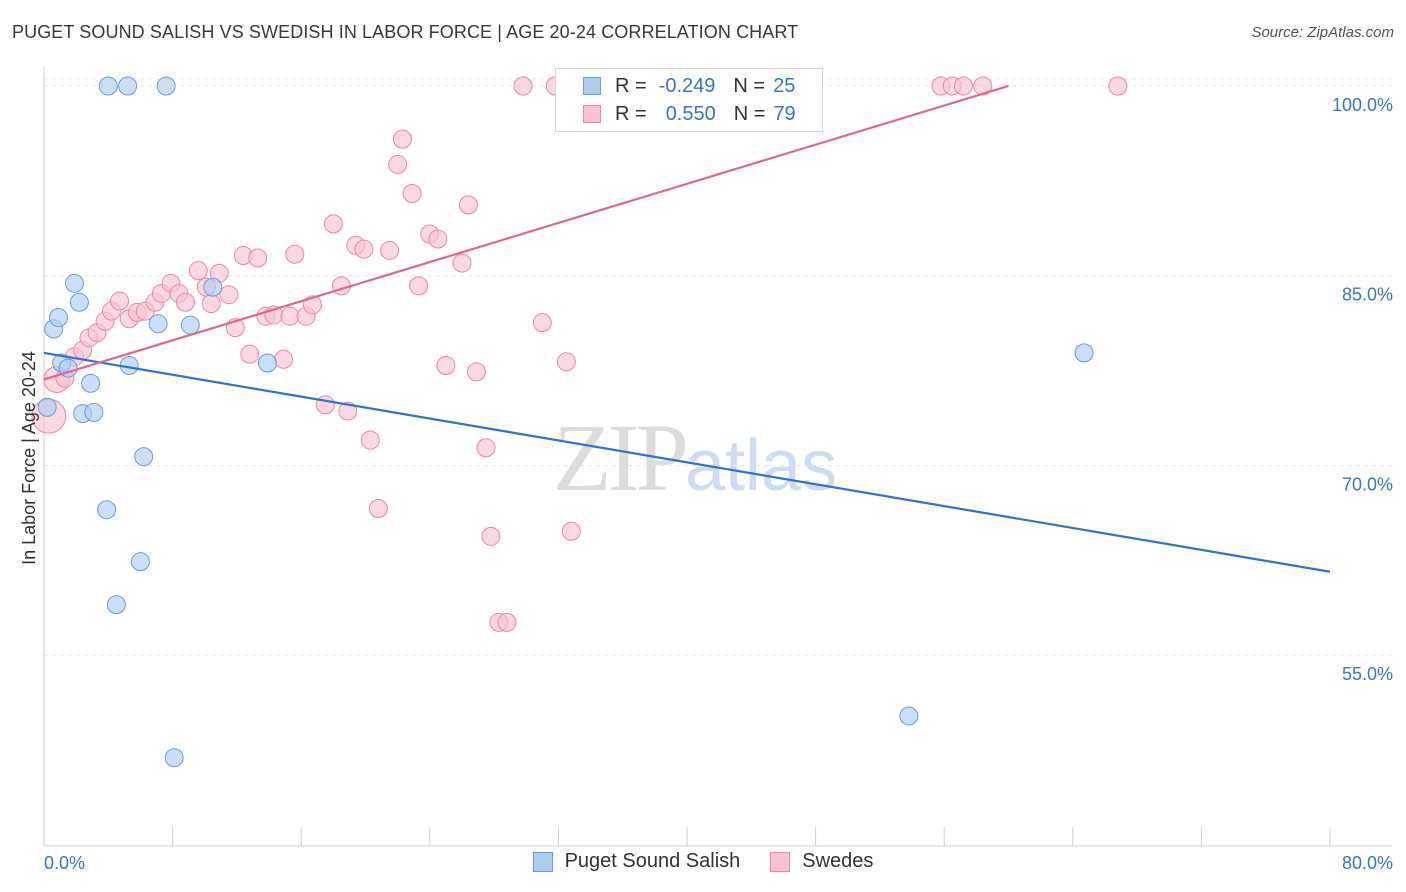 This screenshot has height=892, width=1406. Describe the element at coordinates (1367, 484) in the screenshot. I see `y-tick-label: 70.0%` at that location.